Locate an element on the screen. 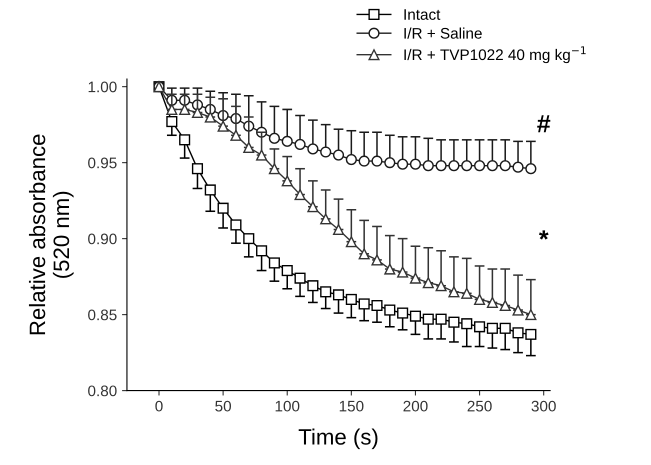  x-tick-label: 0 is located at coordinates (159, 406).